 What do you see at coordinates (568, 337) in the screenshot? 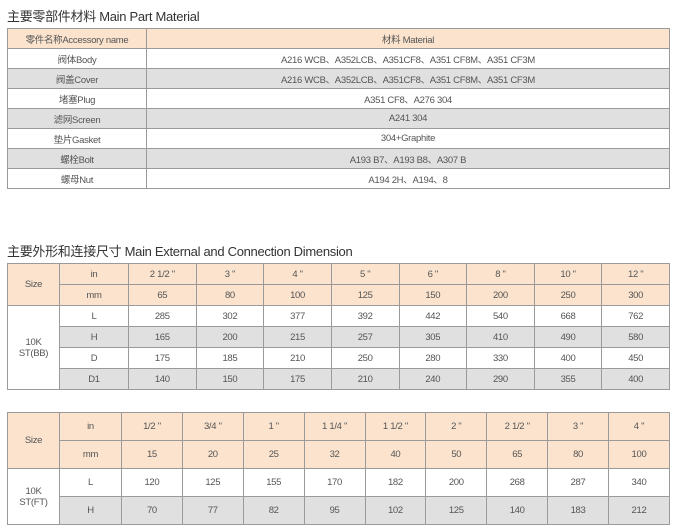
I see `dimension-value: 490` at bounding box center [568, 337].